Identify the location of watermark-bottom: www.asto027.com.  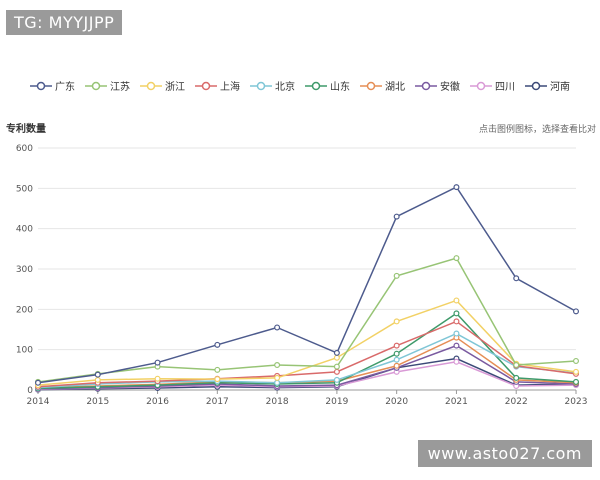
(504, 453).